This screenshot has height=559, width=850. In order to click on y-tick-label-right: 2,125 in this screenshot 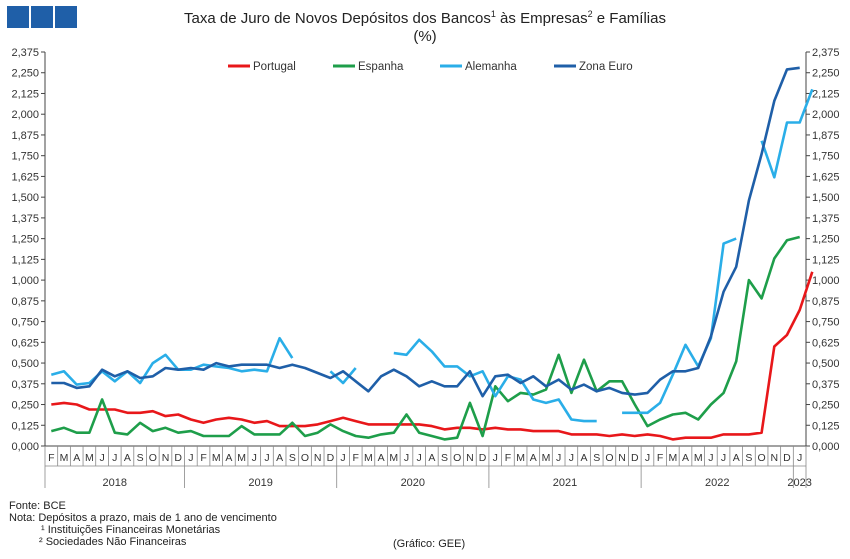, I will do `click(826, 94)`.